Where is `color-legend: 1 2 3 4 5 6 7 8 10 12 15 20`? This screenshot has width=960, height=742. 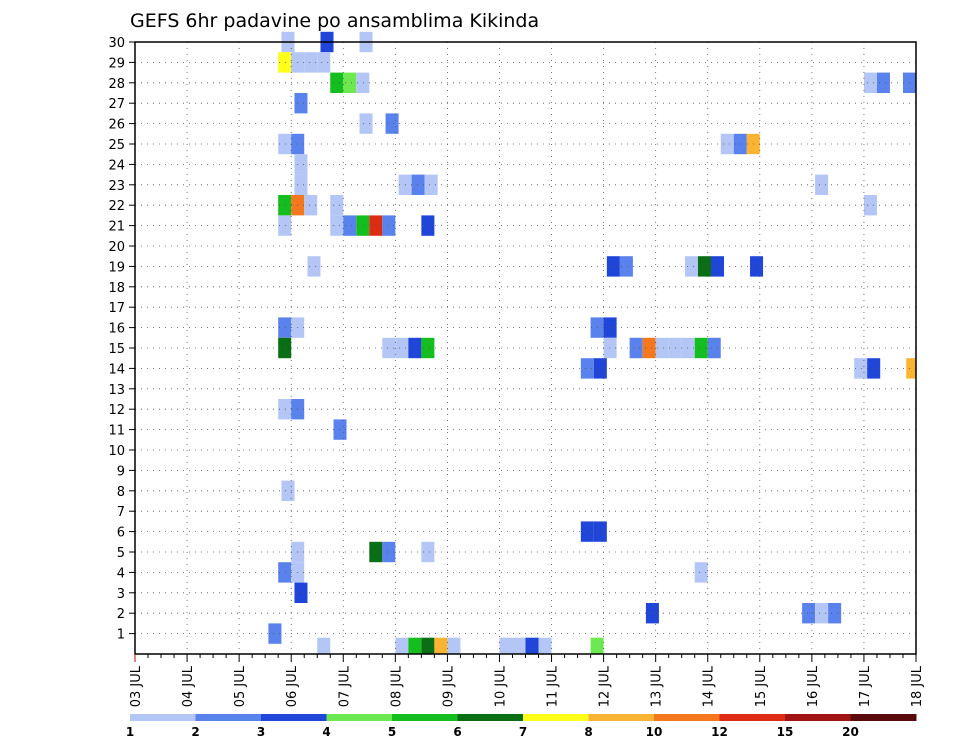
color-legend: 1 2 3 4 5 6 7 8 10 12 15 20 is located at coordinates (521, 726).